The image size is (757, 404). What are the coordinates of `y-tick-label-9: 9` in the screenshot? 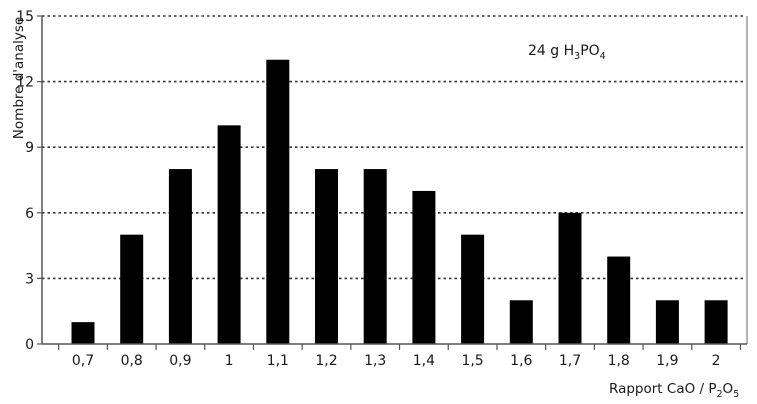 It's located at (29, 148).